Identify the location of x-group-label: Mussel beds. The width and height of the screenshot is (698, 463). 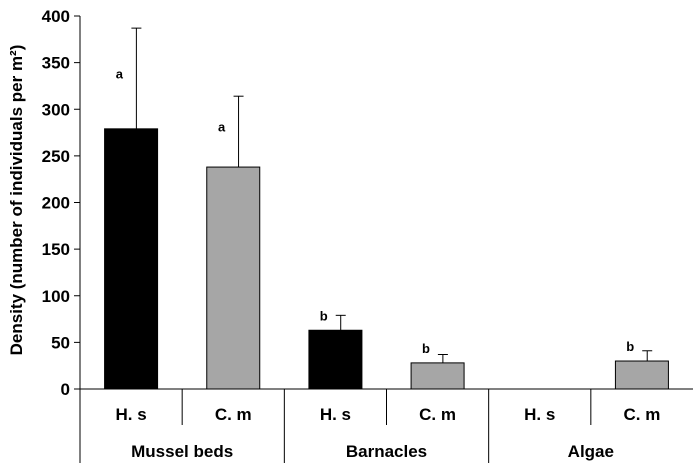
(182, 451).